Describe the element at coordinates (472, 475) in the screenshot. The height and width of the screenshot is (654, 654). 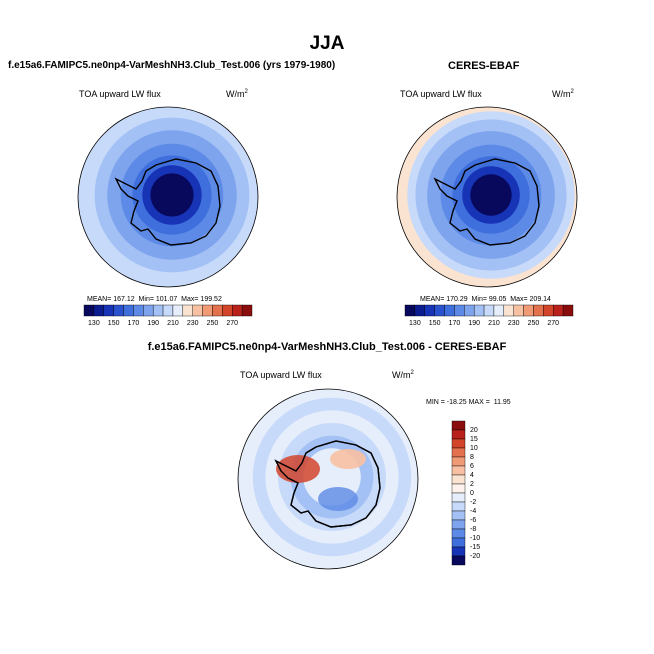
I see `colorbar-label: 4` at that location.